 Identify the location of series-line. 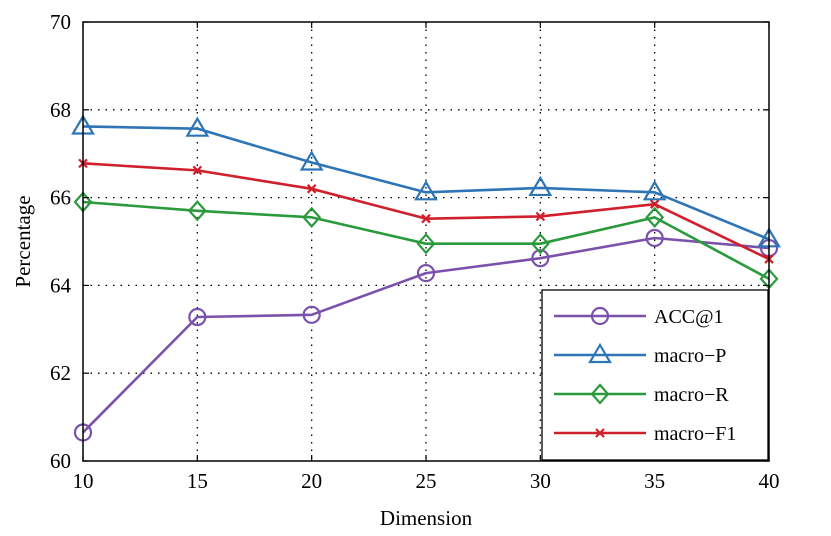
(426, 240).